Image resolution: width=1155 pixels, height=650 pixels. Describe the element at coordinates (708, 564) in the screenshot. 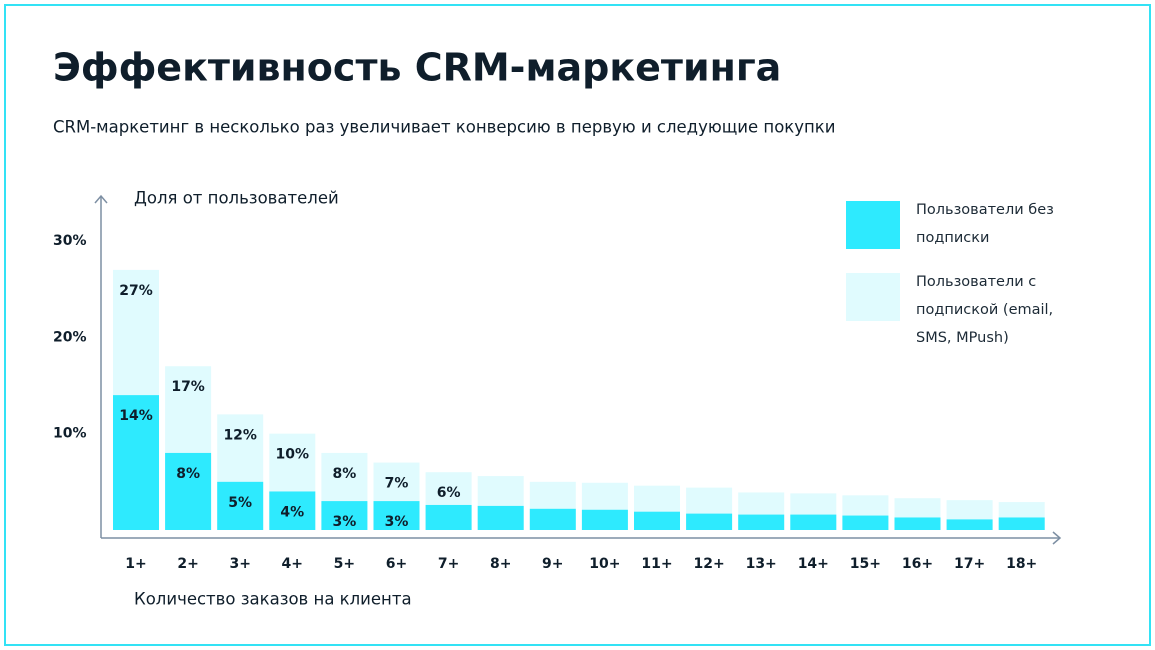

I see `x-tick-label: 12+` at that location.